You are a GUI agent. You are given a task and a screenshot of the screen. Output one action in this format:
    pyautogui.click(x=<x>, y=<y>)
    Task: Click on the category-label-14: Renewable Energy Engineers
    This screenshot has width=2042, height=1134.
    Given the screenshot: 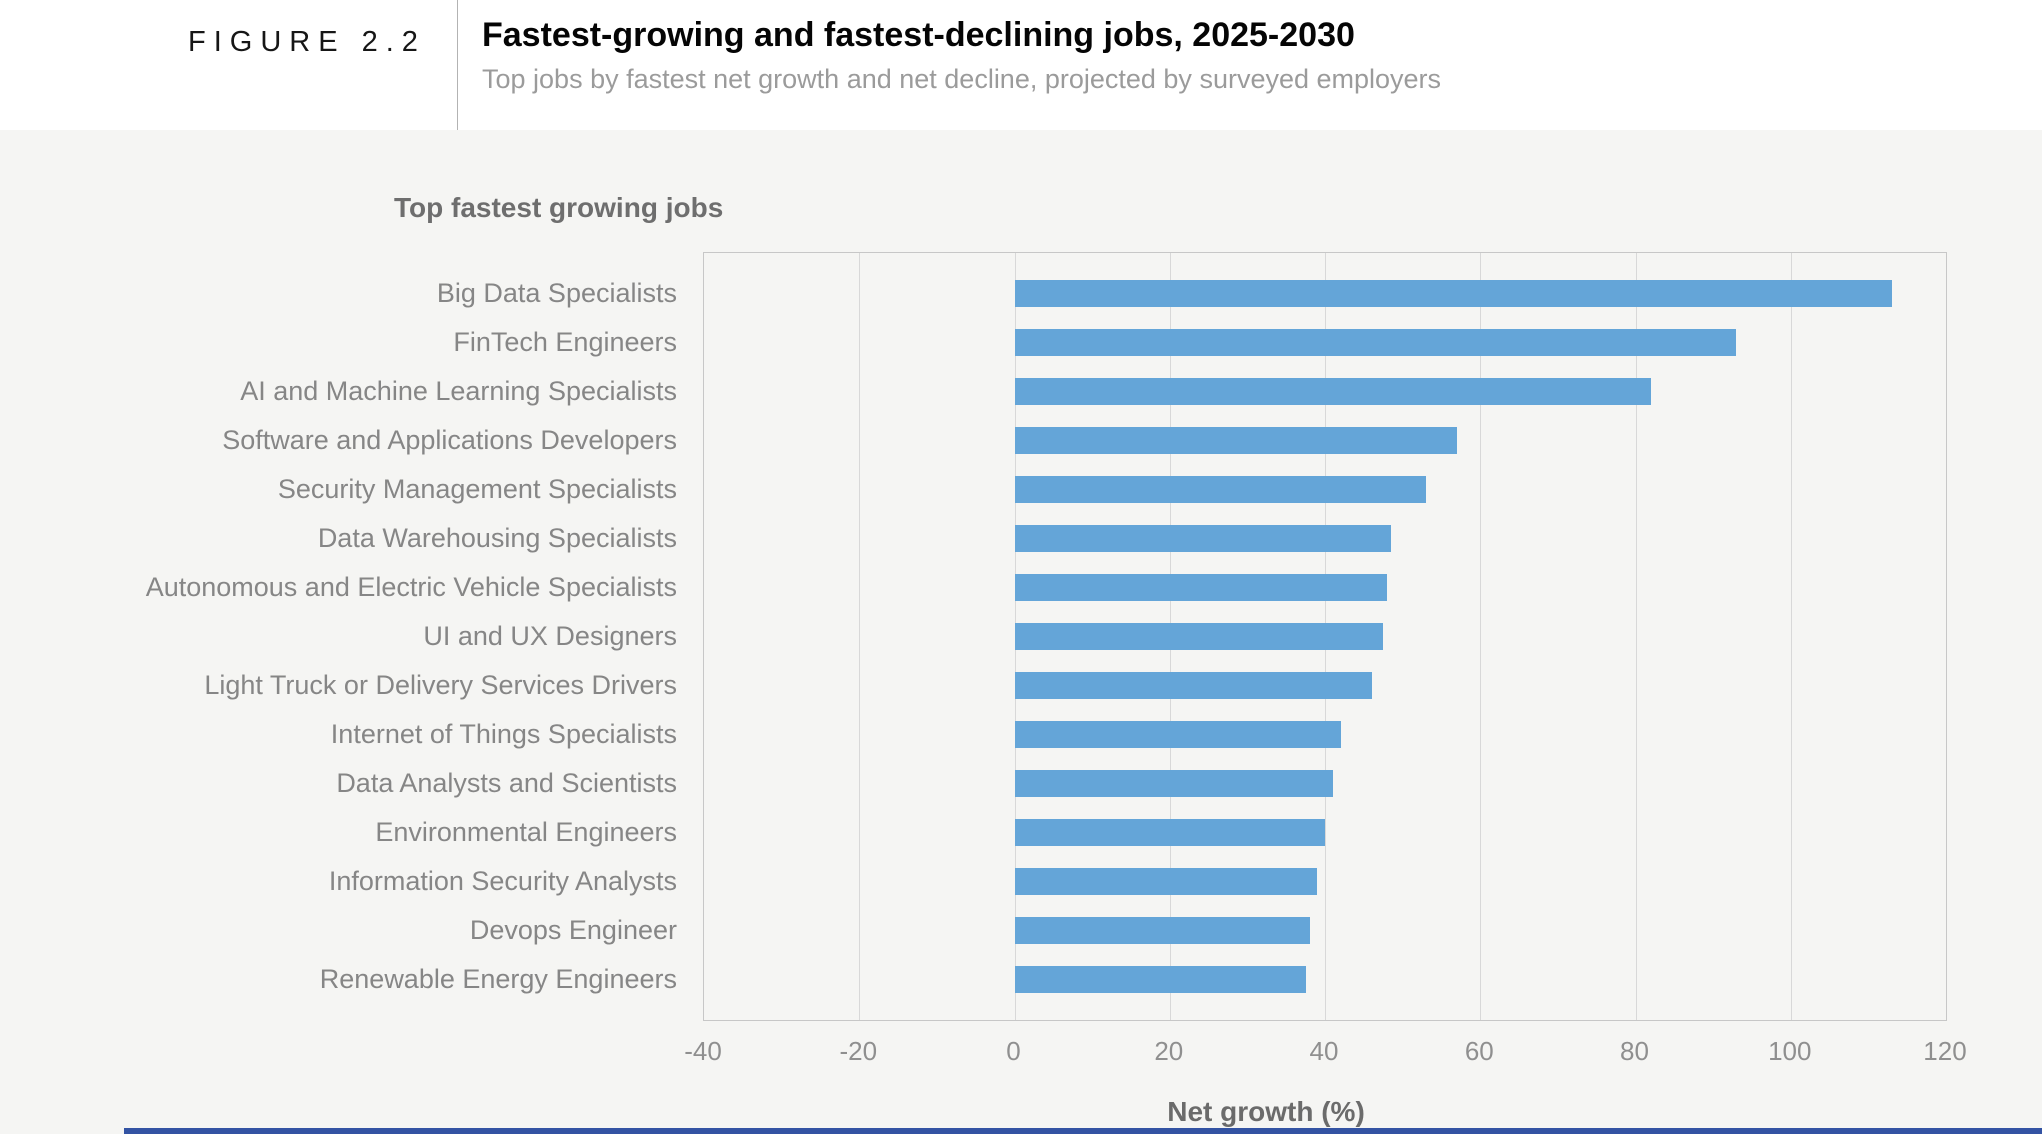 What is the action you would take?
    pyautogui.click(x=498, y=978)
    